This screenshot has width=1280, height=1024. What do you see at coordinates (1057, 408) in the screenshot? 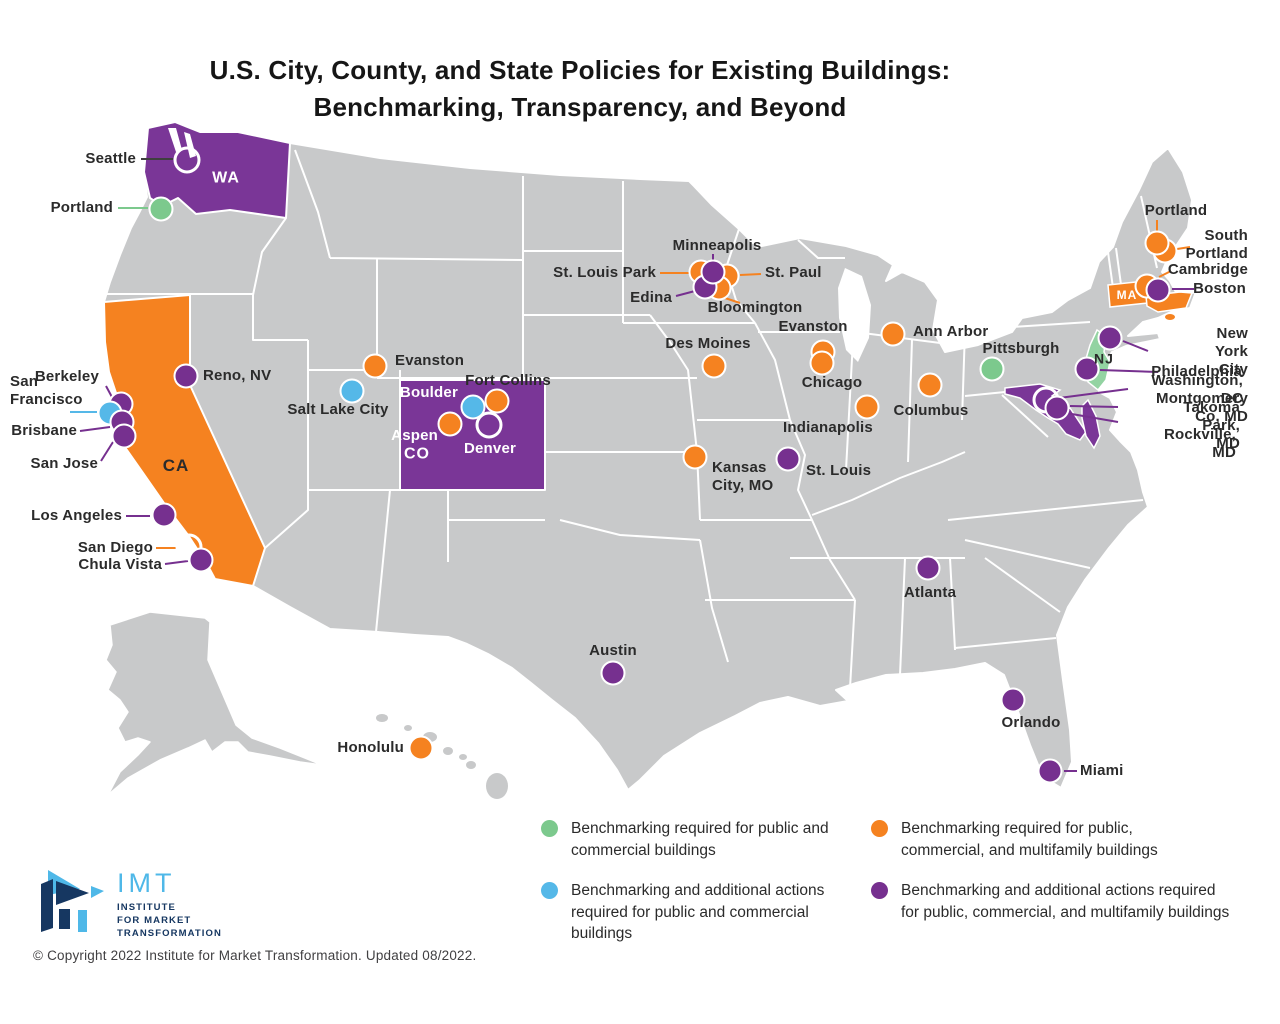
I see `city-marker-montgomery-co-md` at bounding box center [1057, 408].